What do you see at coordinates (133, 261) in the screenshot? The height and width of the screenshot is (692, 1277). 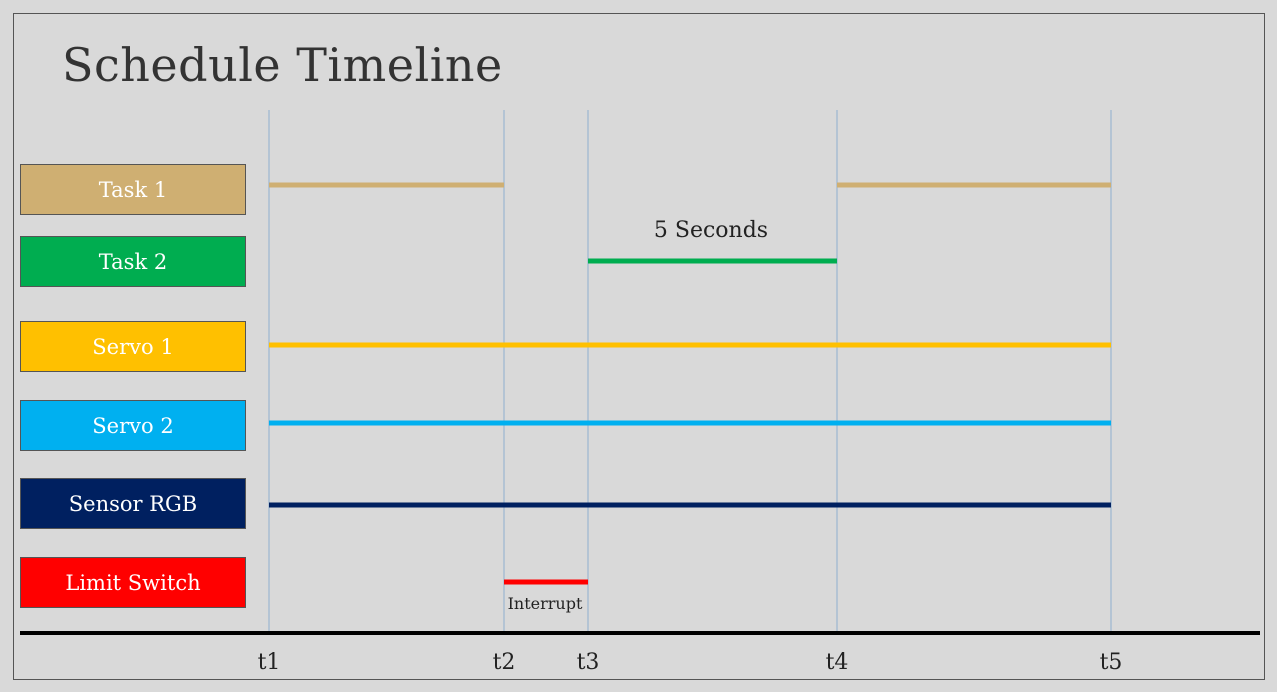 I see `row-label-task-2: Task 2` at bounding box center [133, 261].